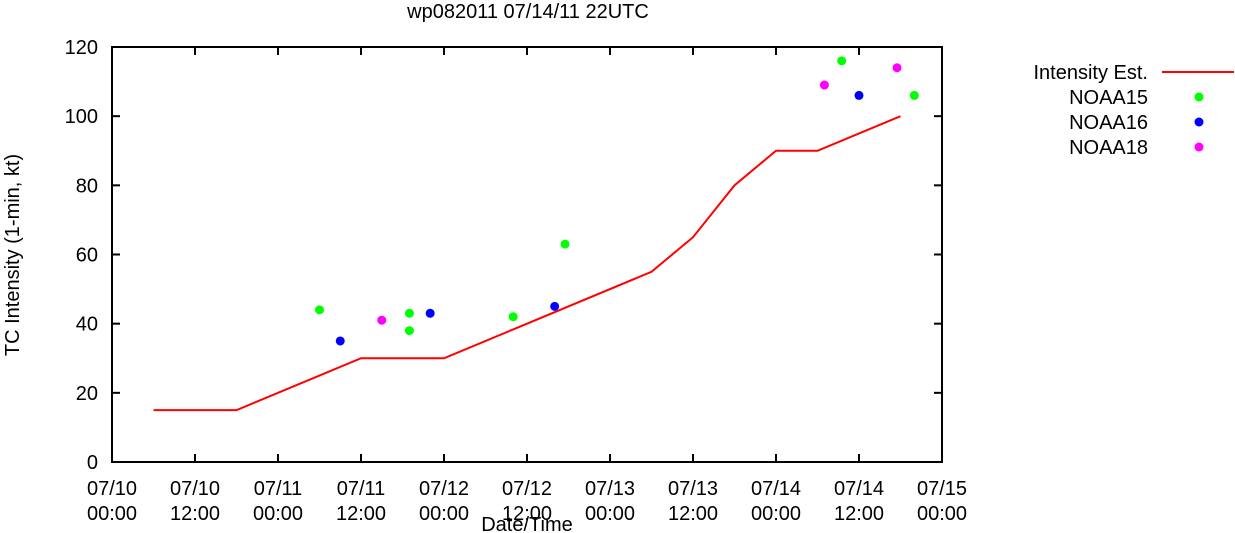 Image resolution: width=1235 pixels, height=533 pixels. Describe the element at coordinates (1108, 98) in the screenshot. I see `legend-label: NOAA15` at that location.